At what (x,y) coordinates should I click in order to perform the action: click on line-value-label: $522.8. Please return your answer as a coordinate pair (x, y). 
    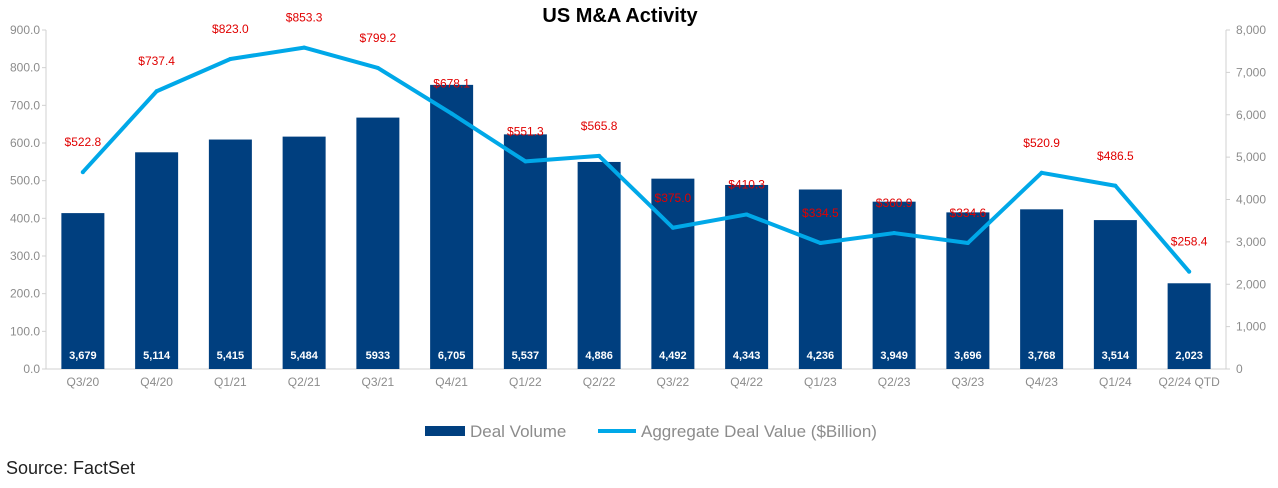
    Looking at the image, I should click on (83, 142).